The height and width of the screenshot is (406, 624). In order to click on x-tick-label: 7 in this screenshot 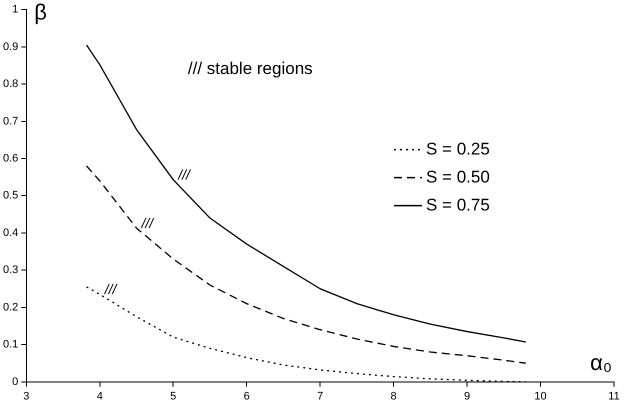, I will do `click(320, 396)`.